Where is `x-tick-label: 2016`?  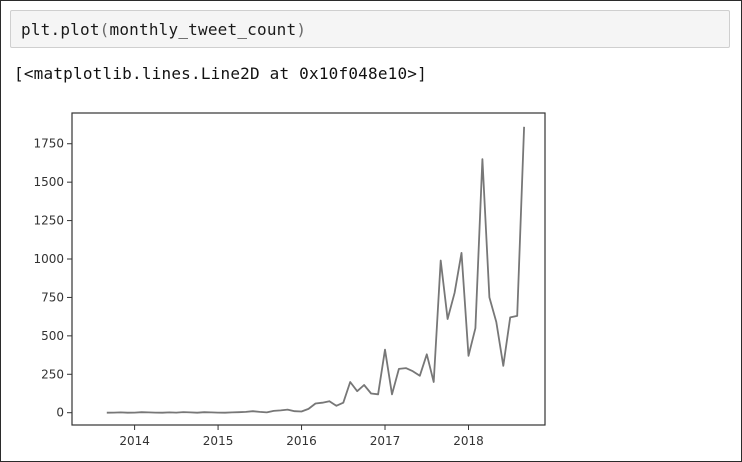
x-tick-label: 2016 is located at coordinates (301, 441).